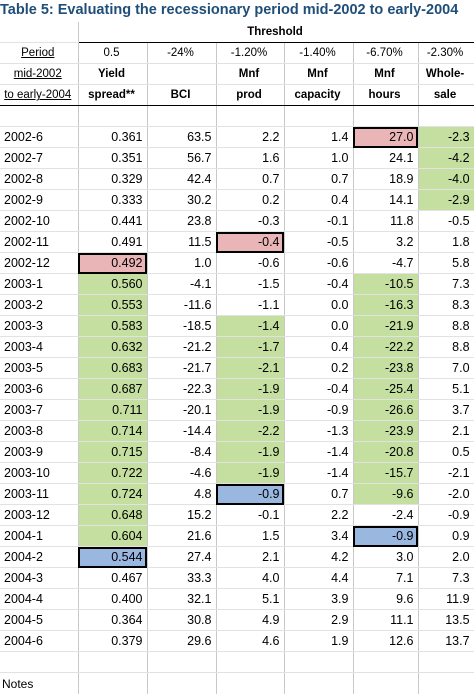 This screenshot has height=694, width=474. What do you see at coordinates (446, 452) in the screenshot?
I see `wholesale-cell: 0.5` at bounding box center [446, 452].